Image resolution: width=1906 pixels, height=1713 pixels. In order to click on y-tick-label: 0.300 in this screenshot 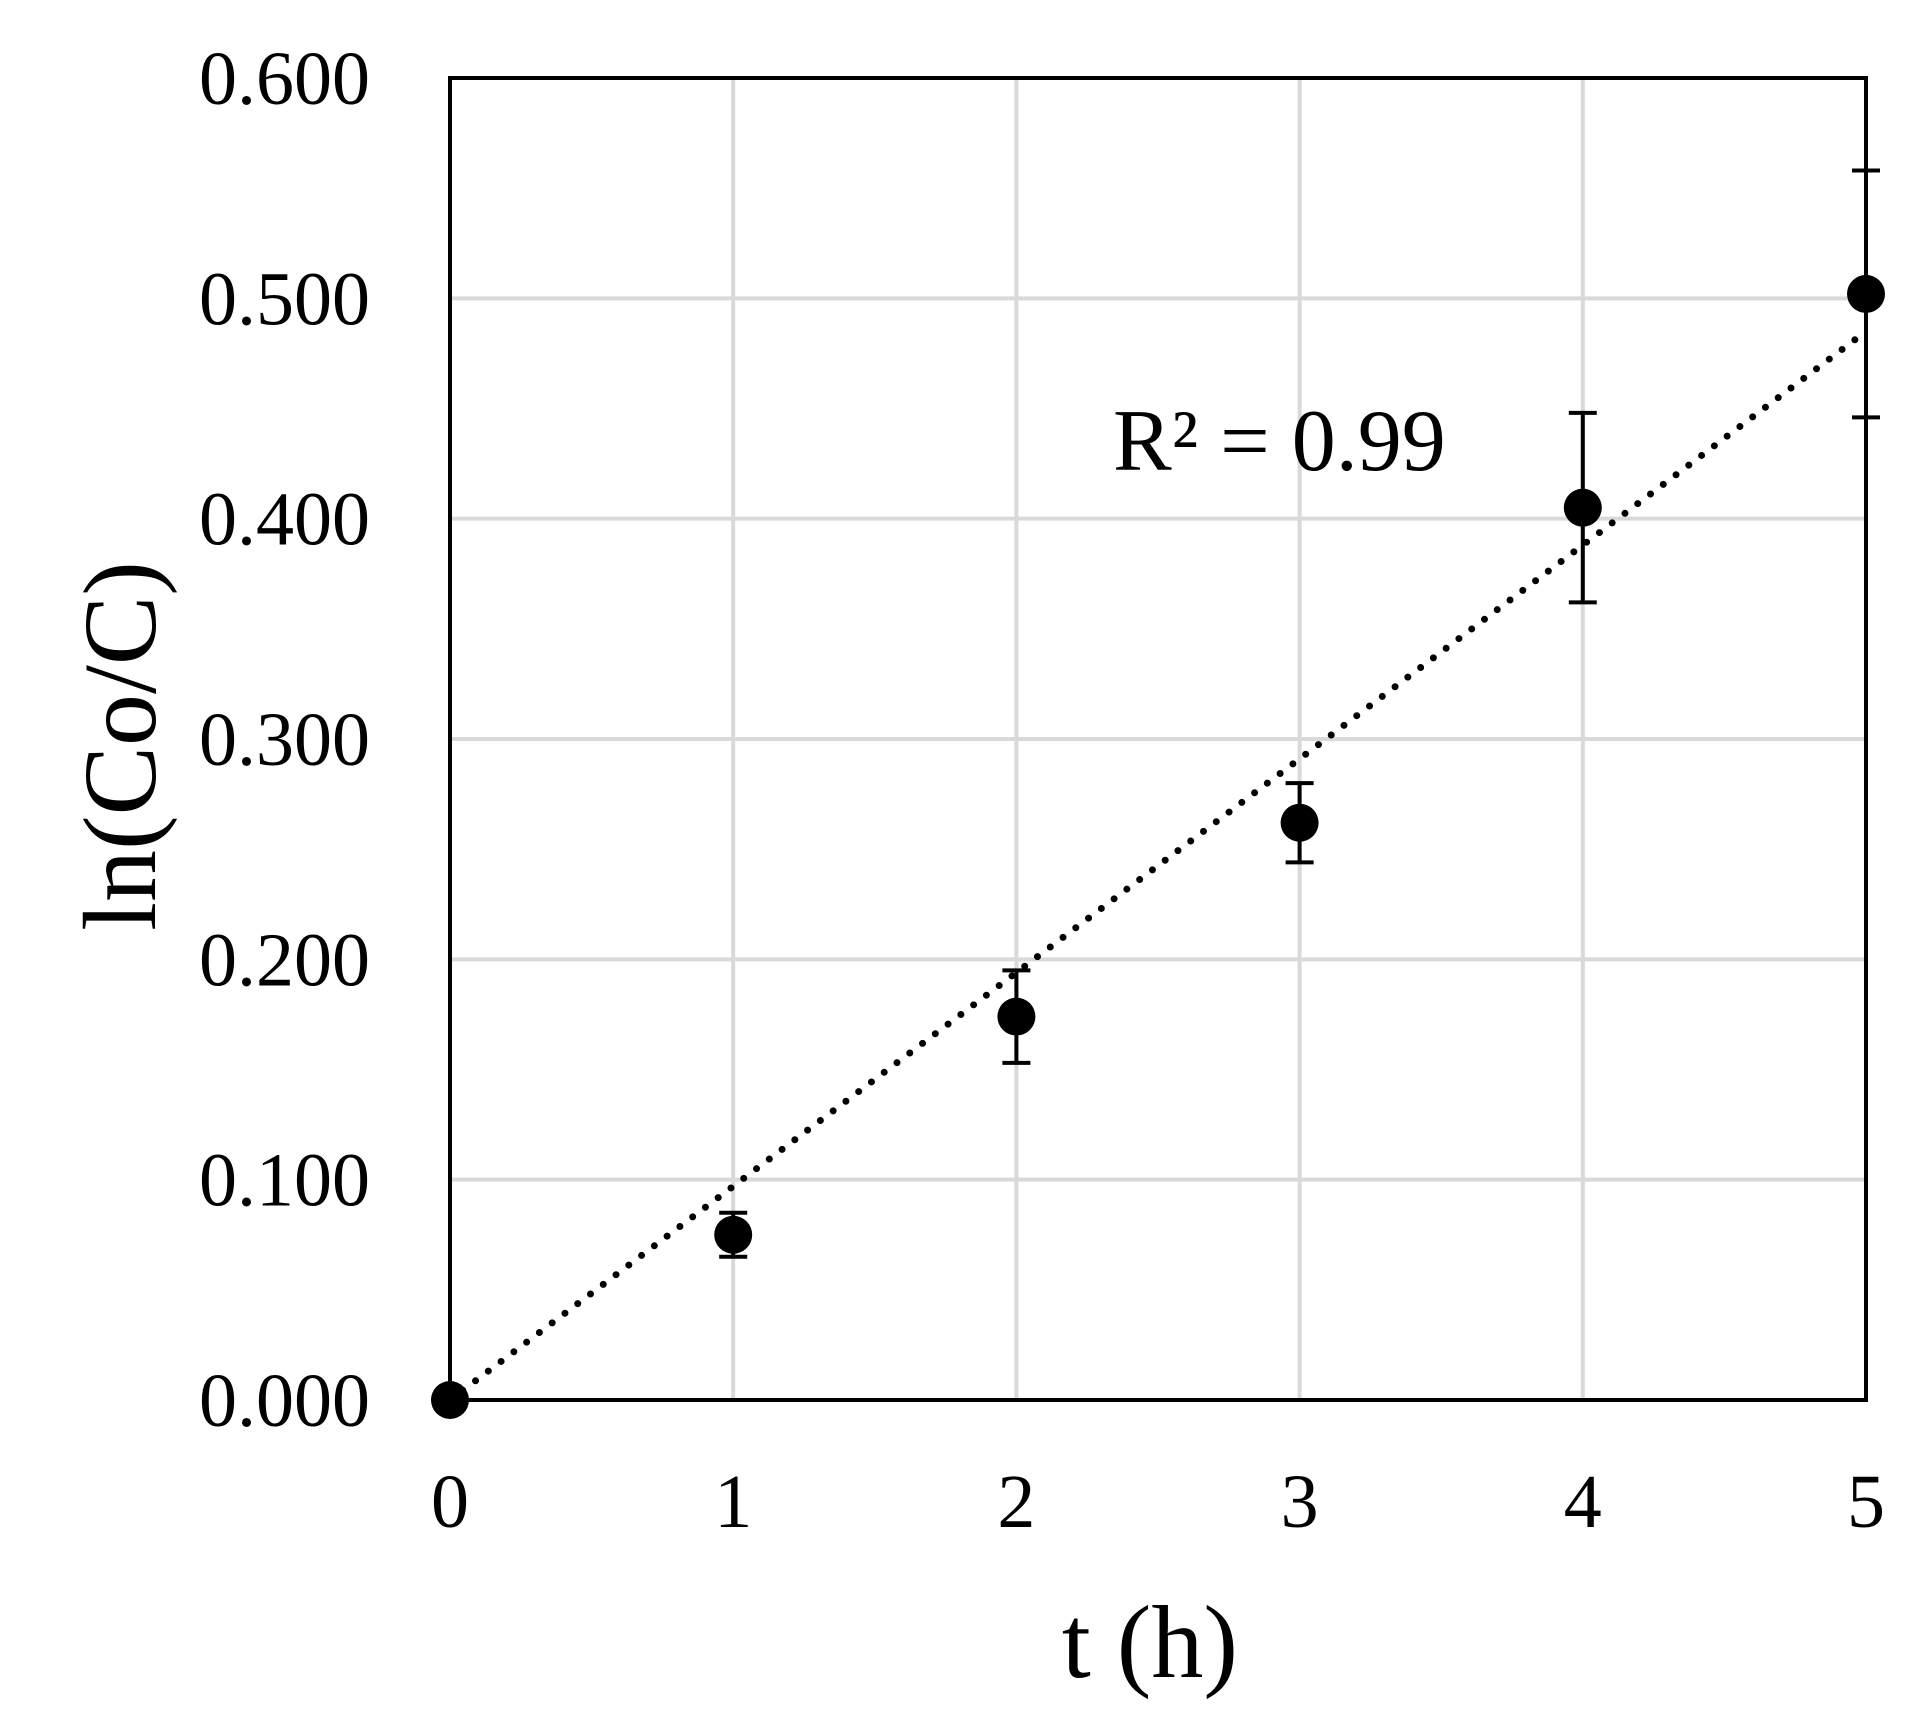, I will do `click(284, 740)`.